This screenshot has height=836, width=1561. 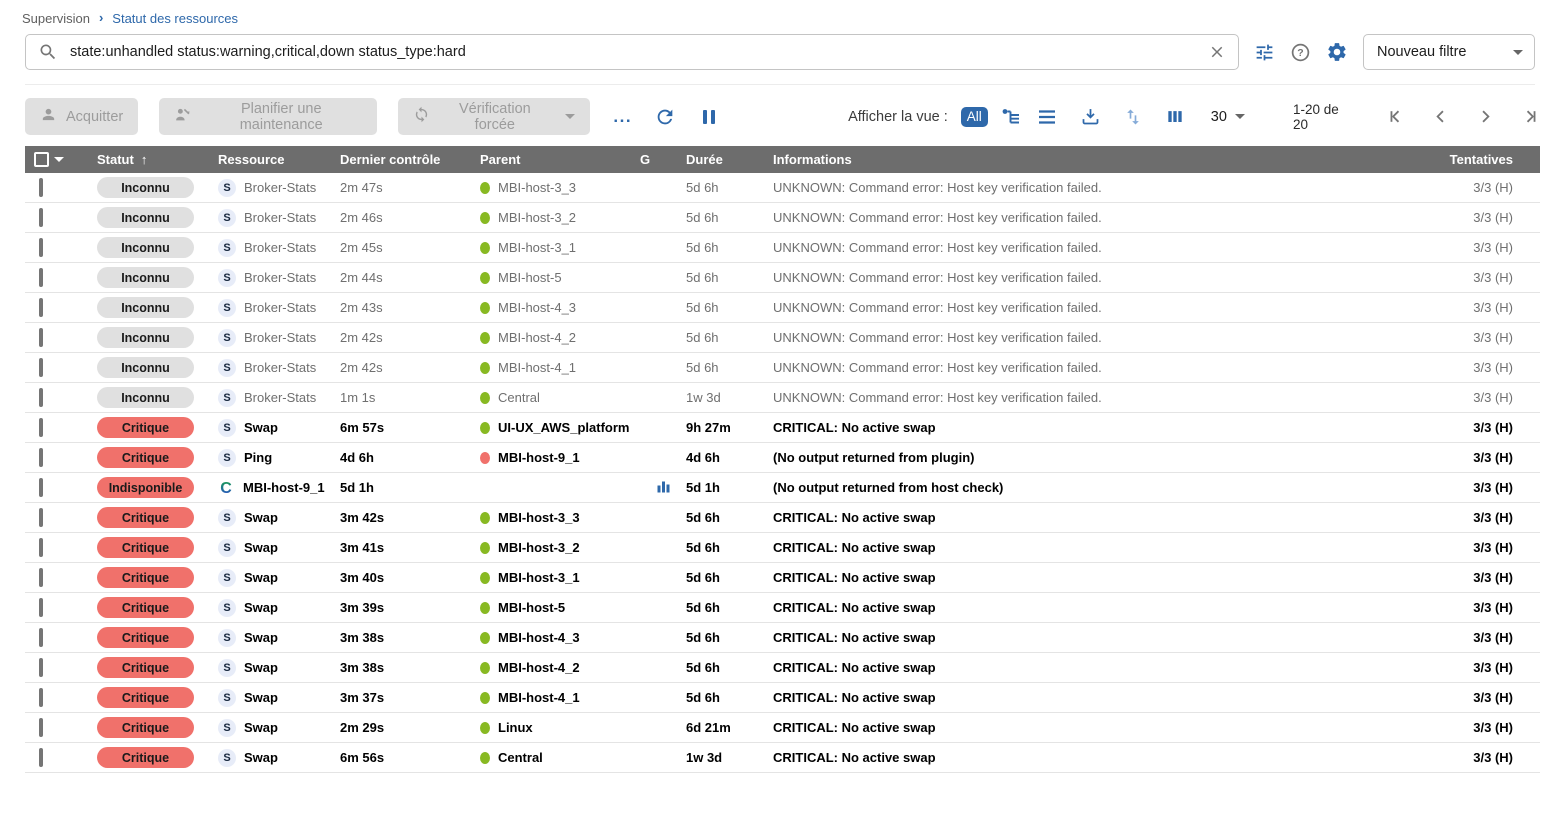 I want to click on help-icon: ?, so click(x=1300, y=52).